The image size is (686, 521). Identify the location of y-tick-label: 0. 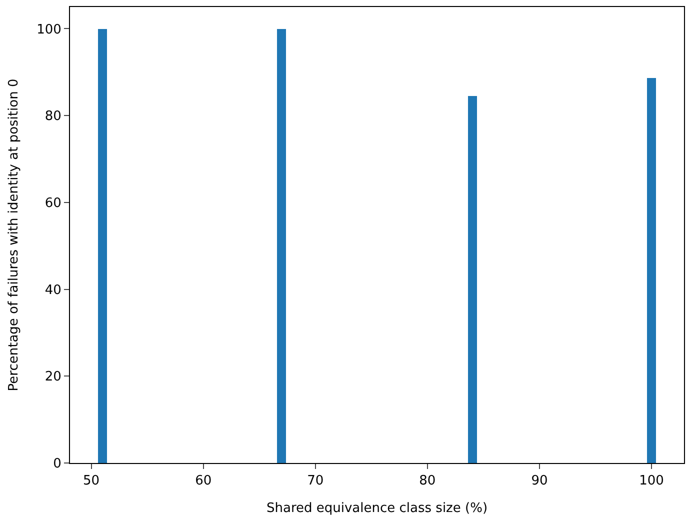
(57, 464).